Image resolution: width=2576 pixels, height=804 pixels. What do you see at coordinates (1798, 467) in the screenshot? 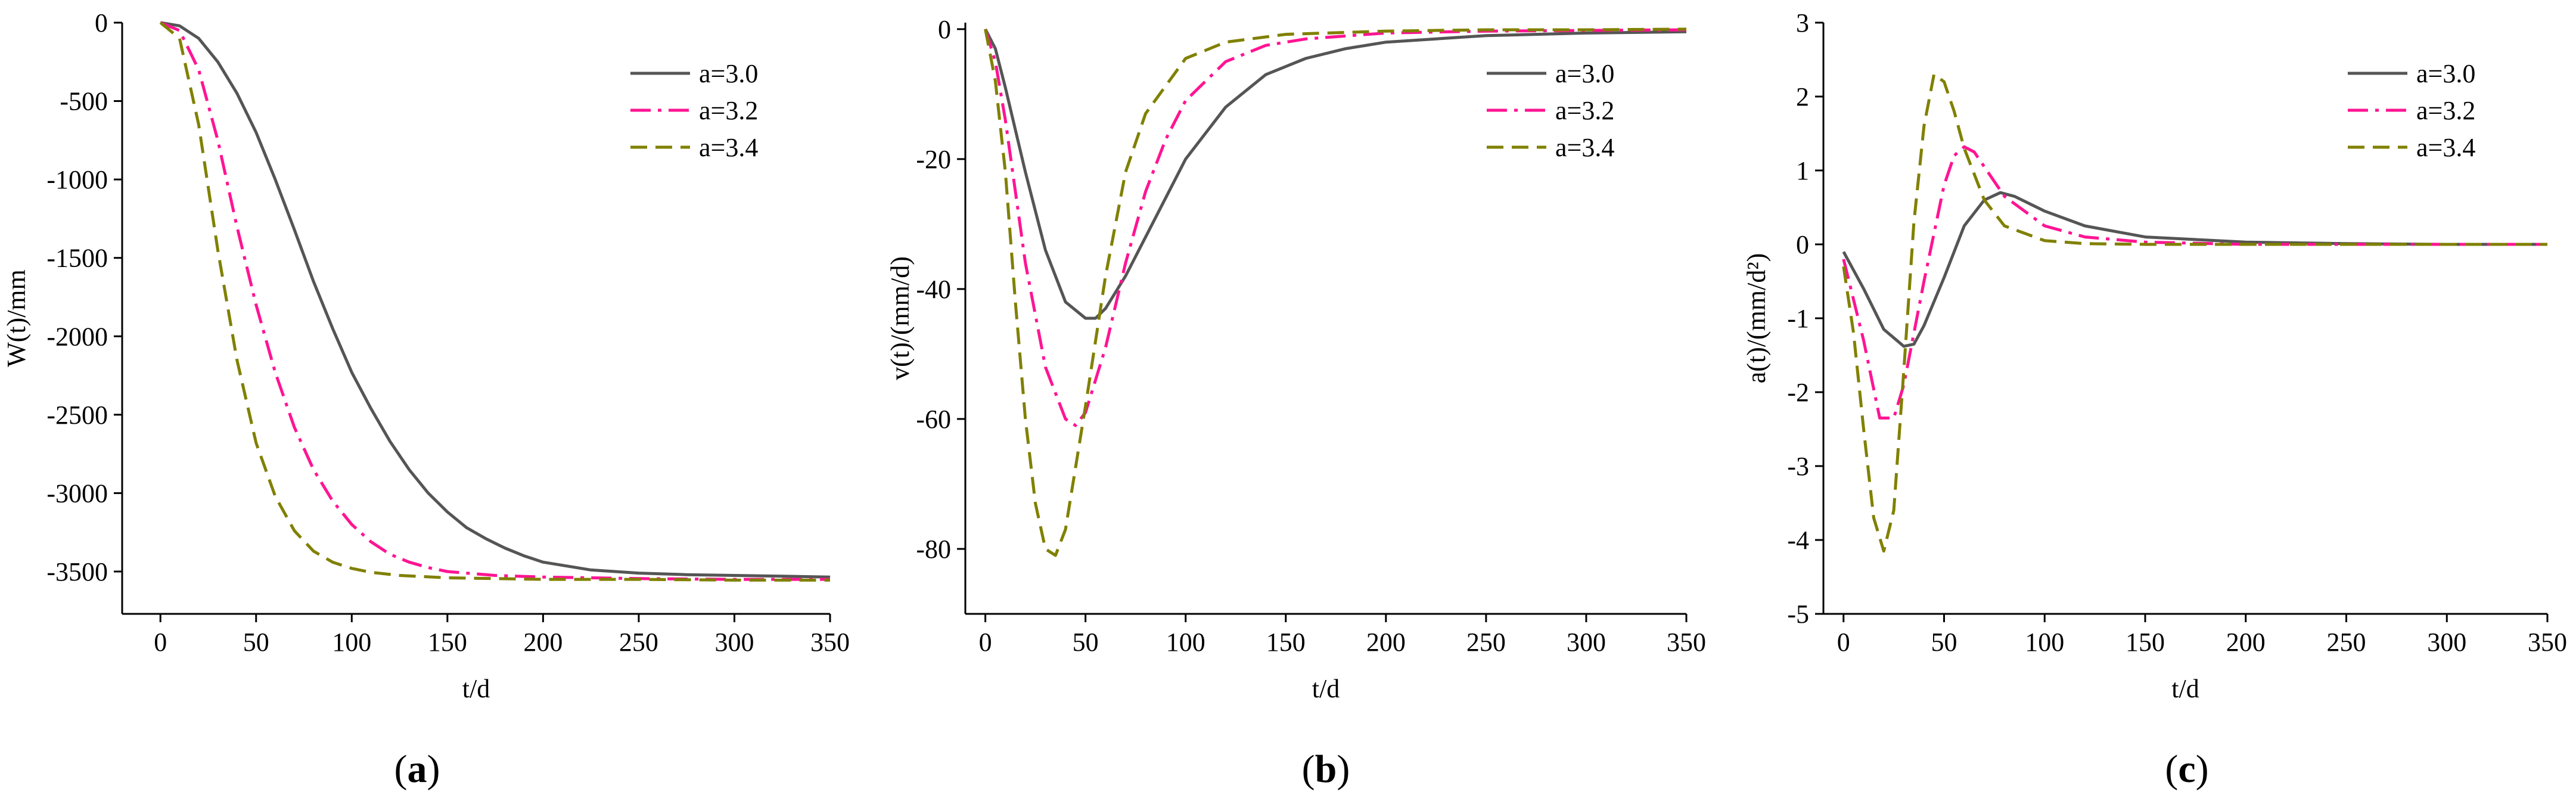
I see `y-tick-label: -3` at bounding box center [1798, 467].